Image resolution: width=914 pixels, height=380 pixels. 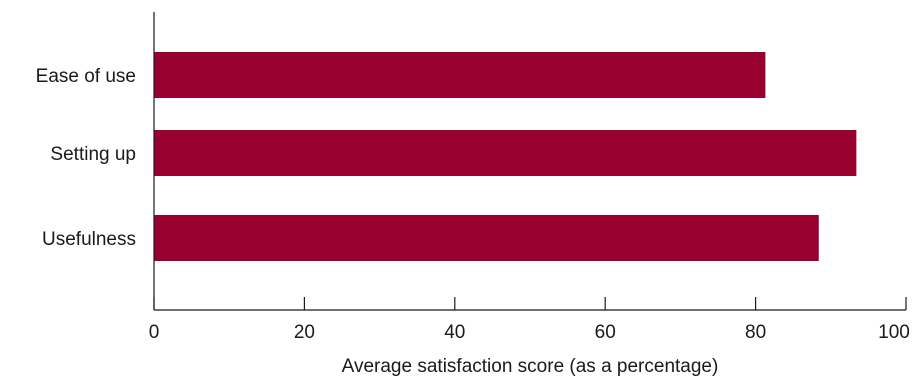 I want to click on x-ticks-group: 0 20 40 60 80 100, so click(x=529, y=320).